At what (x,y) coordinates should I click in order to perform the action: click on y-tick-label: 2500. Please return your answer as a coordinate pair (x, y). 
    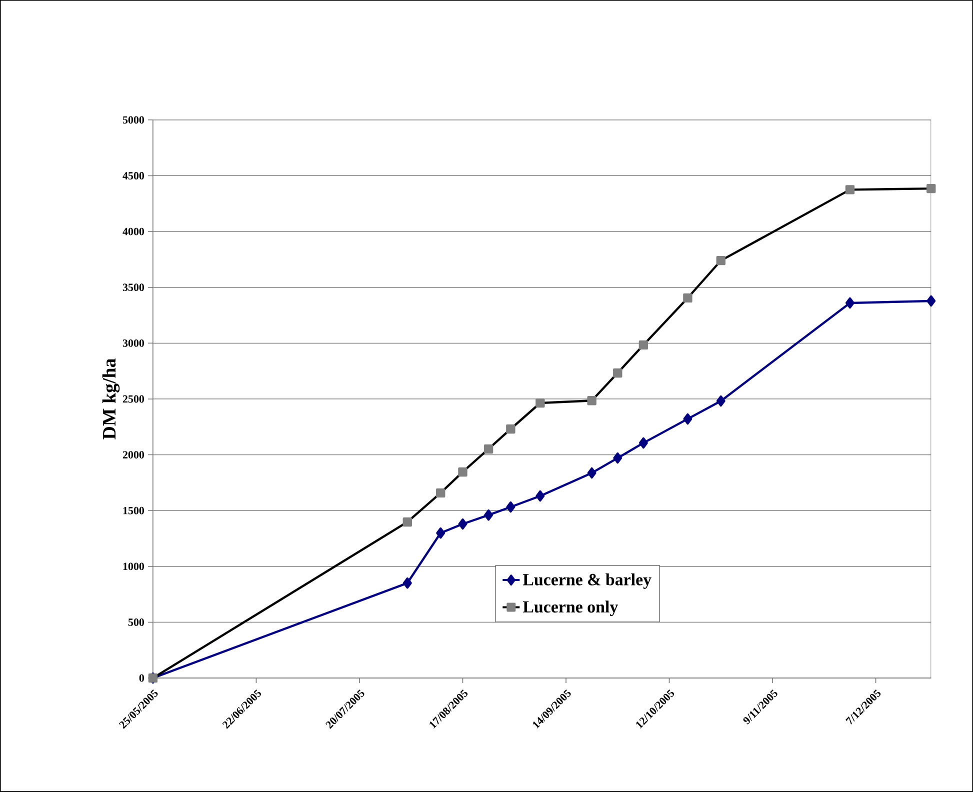
    Looking at the image, I should click on (133, 399).